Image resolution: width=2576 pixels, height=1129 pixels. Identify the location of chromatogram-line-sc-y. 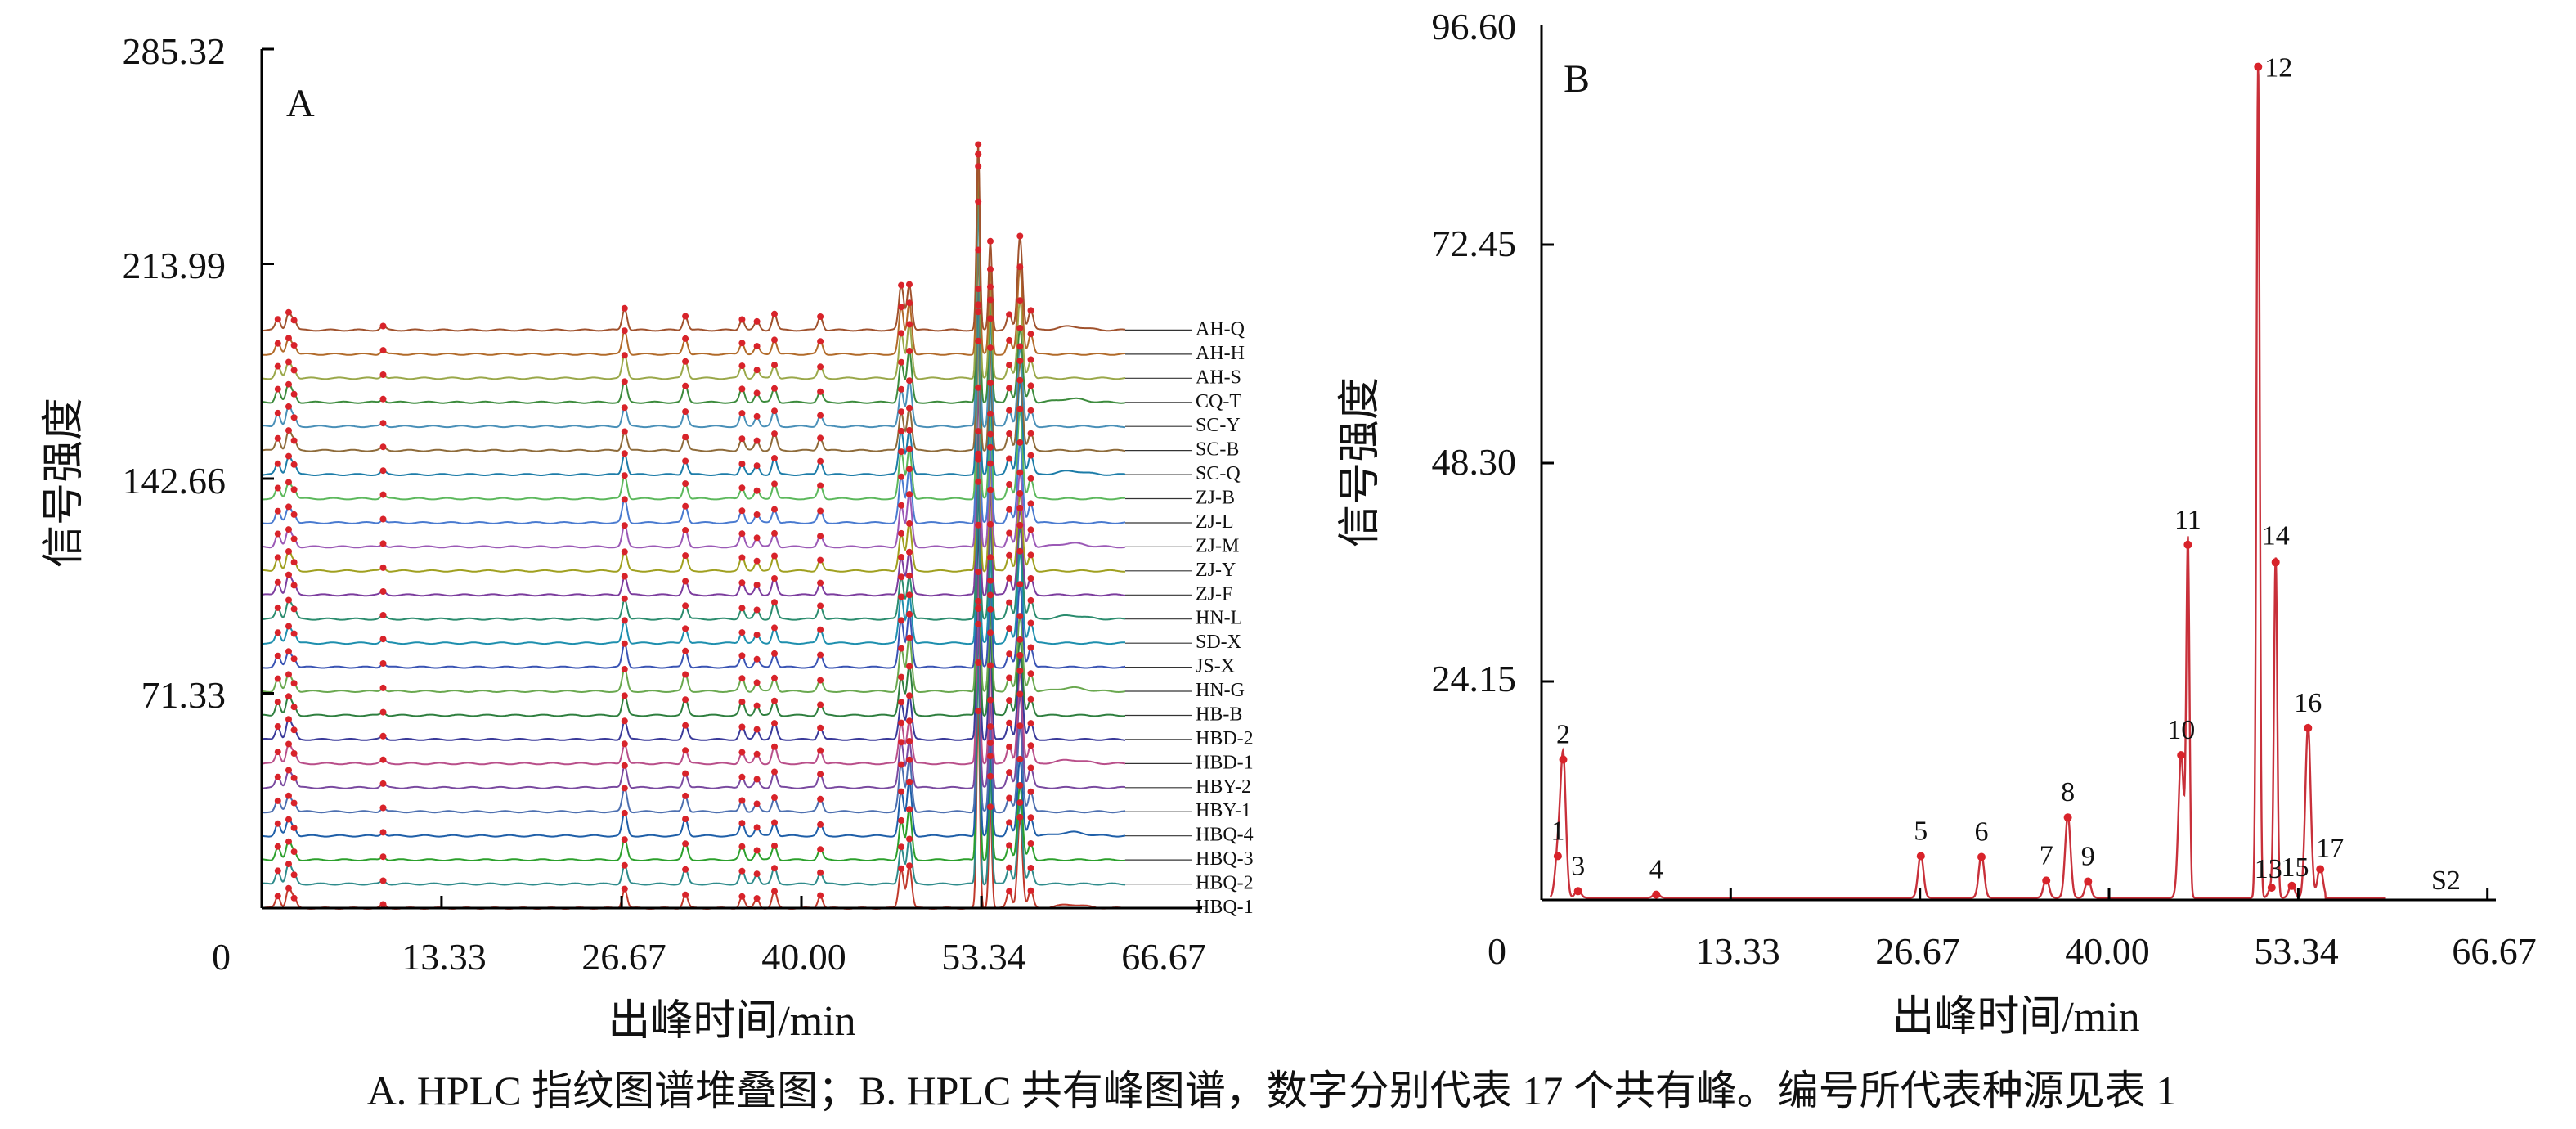
(694, 315).